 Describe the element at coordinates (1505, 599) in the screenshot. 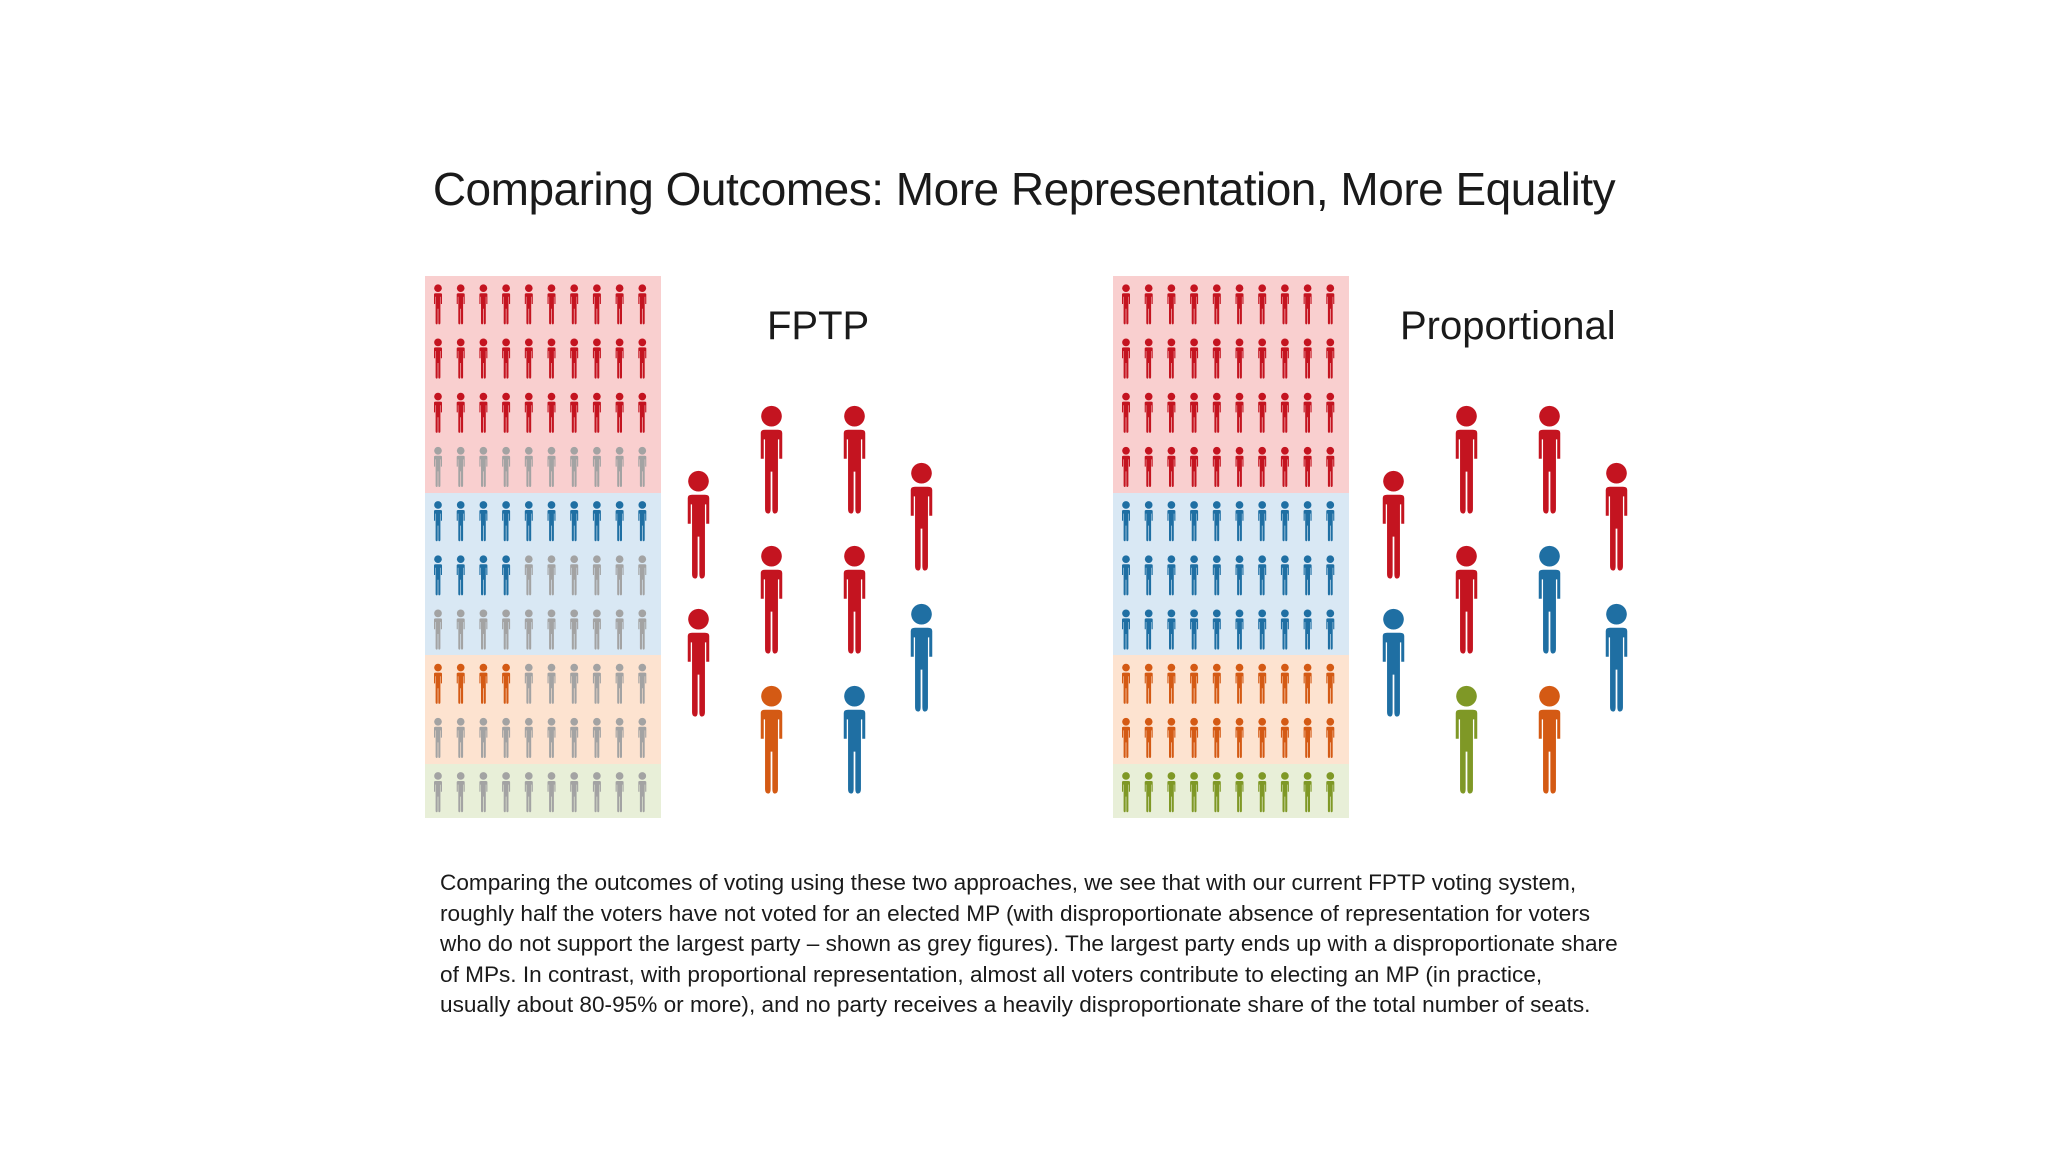

I see `proportional-mp-cluster` at that location.